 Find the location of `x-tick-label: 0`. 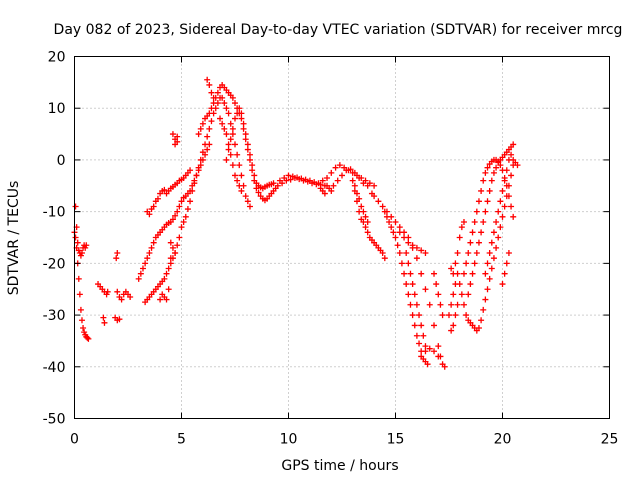

x-tick-label: 0 is located at coordinates (74, 440).